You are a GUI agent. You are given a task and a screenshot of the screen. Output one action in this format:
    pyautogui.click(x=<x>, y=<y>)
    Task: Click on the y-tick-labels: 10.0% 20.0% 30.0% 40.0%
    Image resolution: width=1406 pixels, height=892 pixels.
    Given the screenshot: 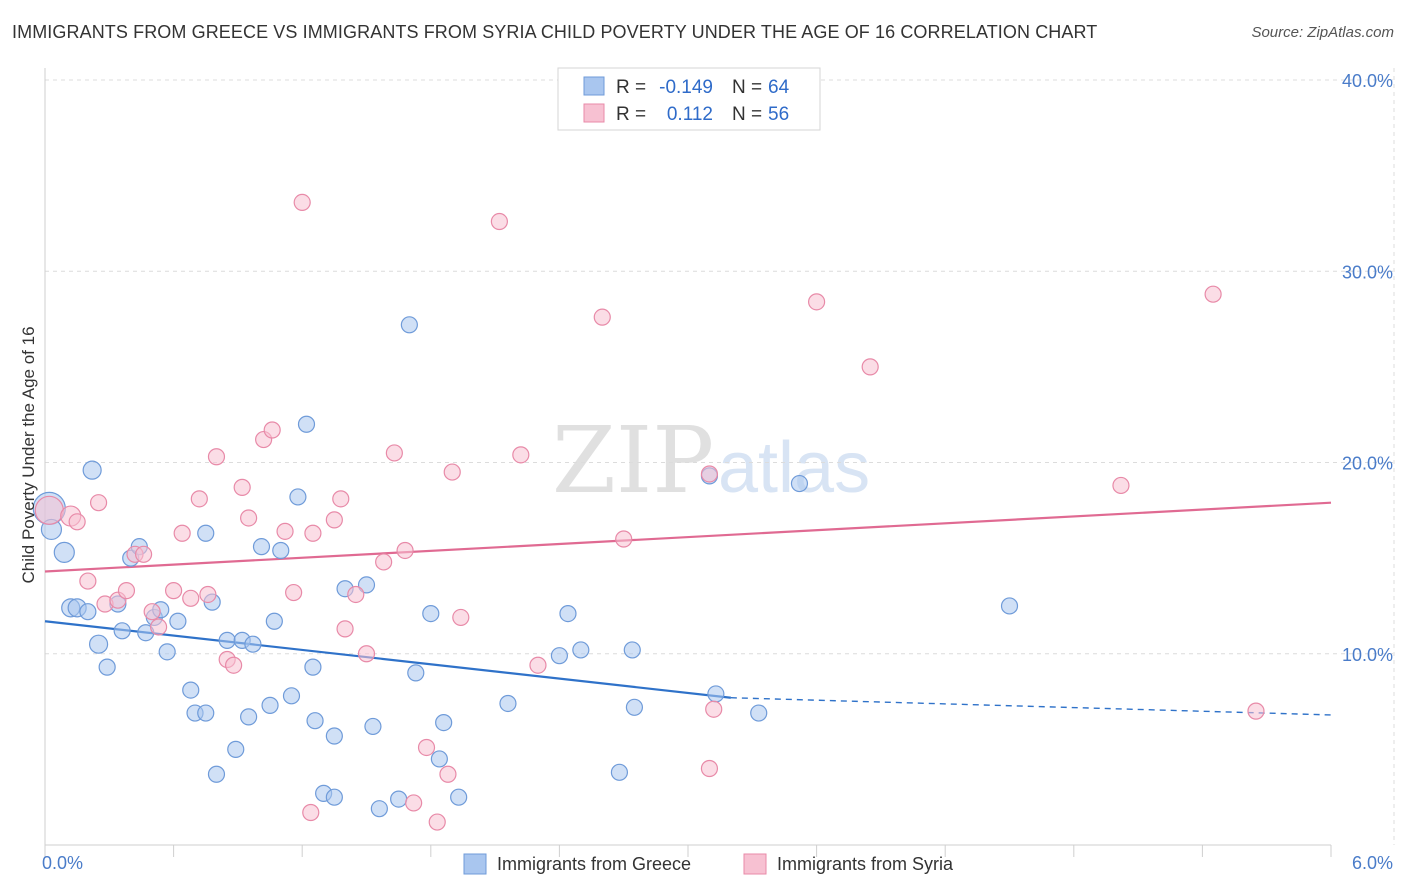 What is the action you would take?
    pyautogui.click(x=1367, y=368)
    